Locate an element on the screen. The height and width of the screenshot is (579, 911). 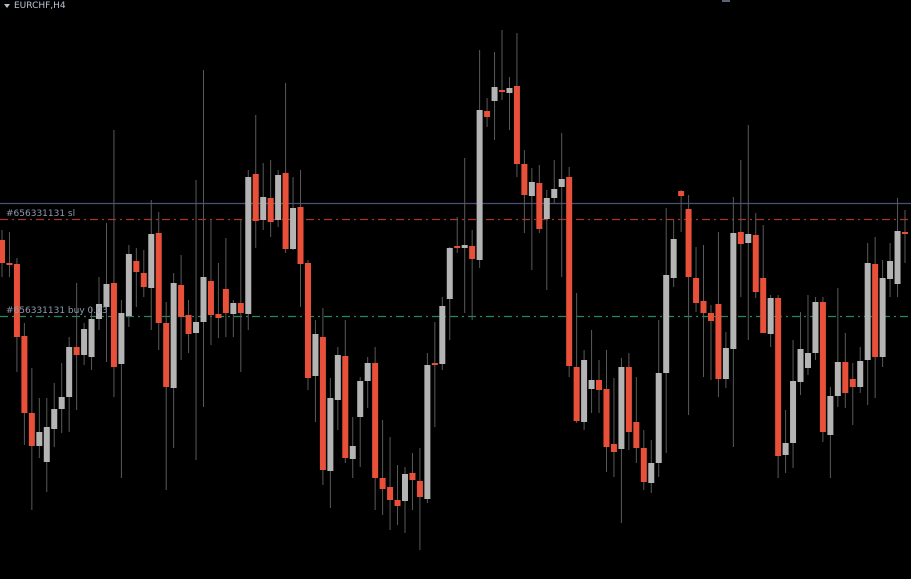
chart-header: EURCHF,H4 is located at coordinates (35, 6).